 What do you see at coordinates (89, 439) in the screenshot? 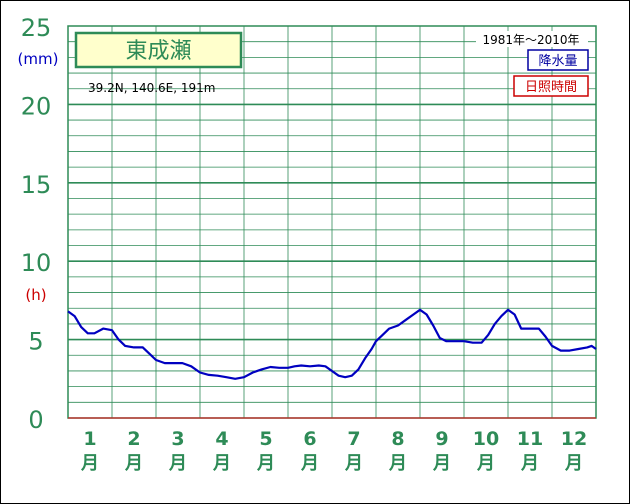
I see `month-number: 1` at bounding box center [89, 439].